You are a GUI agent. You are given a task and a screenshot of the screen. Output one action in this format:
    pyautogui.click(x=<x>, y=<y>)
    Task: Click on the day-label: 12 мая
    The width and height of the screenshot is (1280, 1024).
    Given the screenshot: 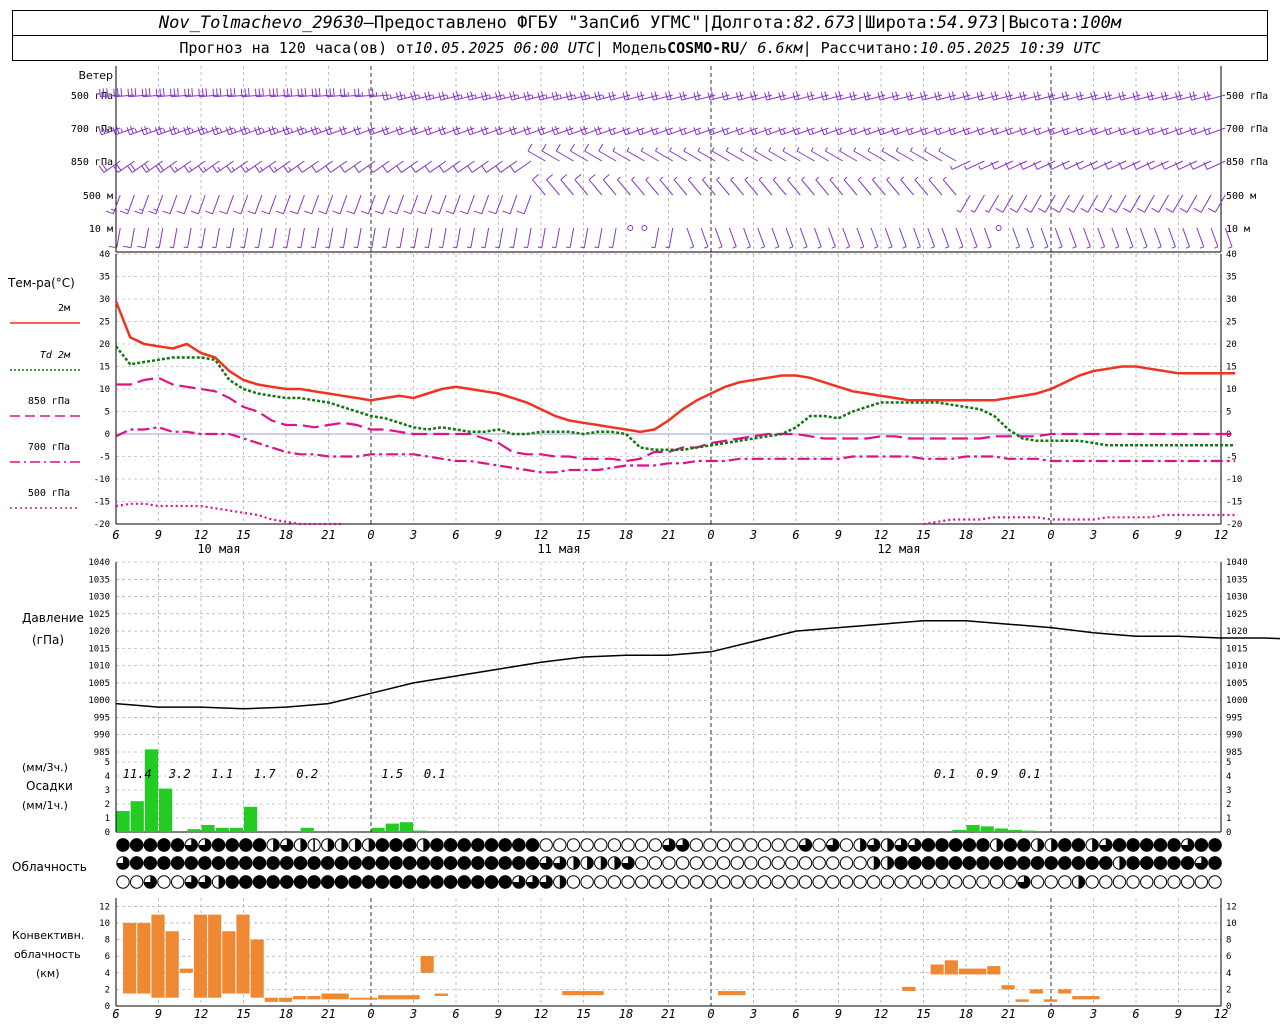 What is the action you would take?
    pyautogui.click(x=898, y=549)
    